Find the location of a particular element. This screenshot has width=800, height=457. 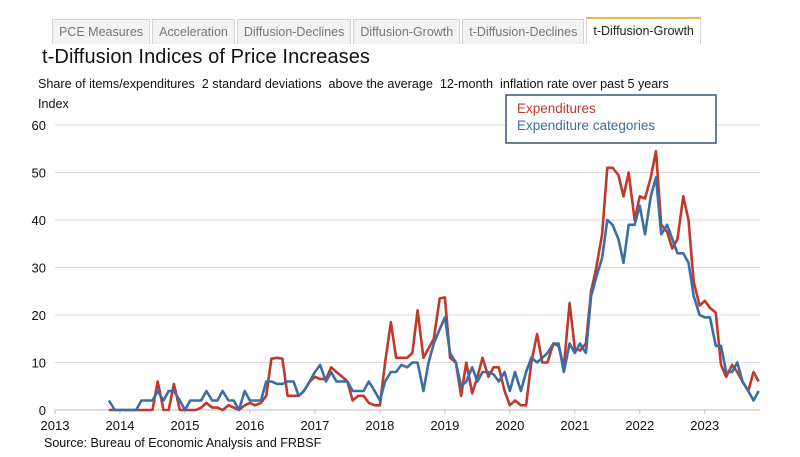

x-tick-label: 2023 is located at coordinates (704, 425).